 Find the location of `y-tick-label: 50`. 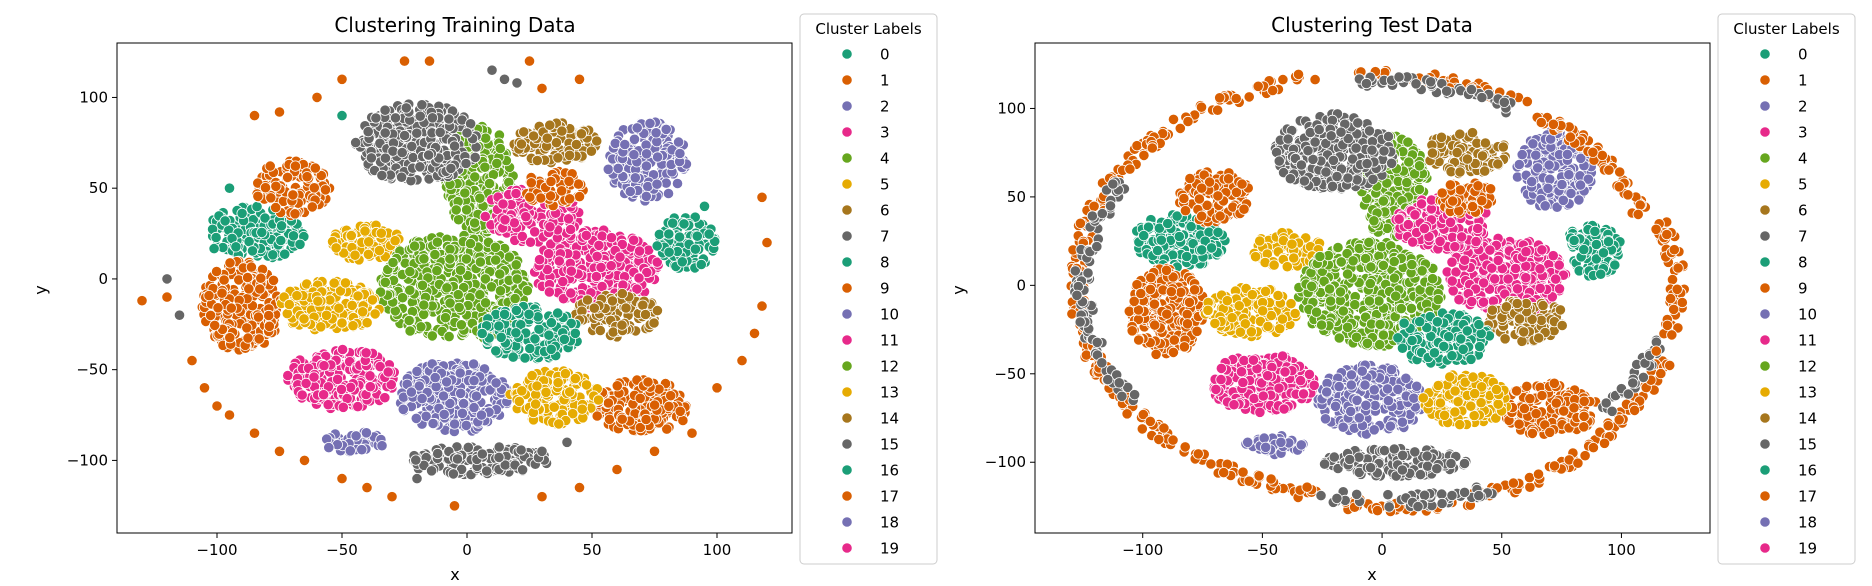

y-tick-label: 50 is located at coordinates (98, 188).